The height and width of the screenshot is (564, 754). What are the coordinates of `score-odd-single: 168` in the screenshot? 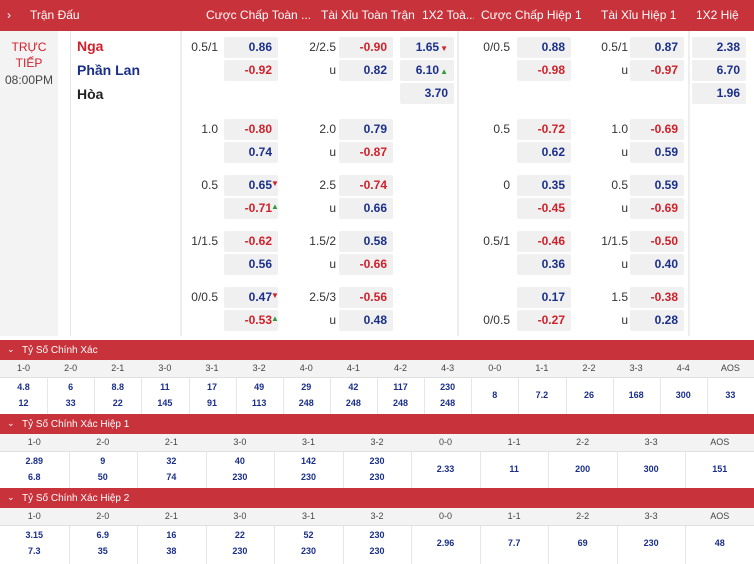 It's located at (636, 395).